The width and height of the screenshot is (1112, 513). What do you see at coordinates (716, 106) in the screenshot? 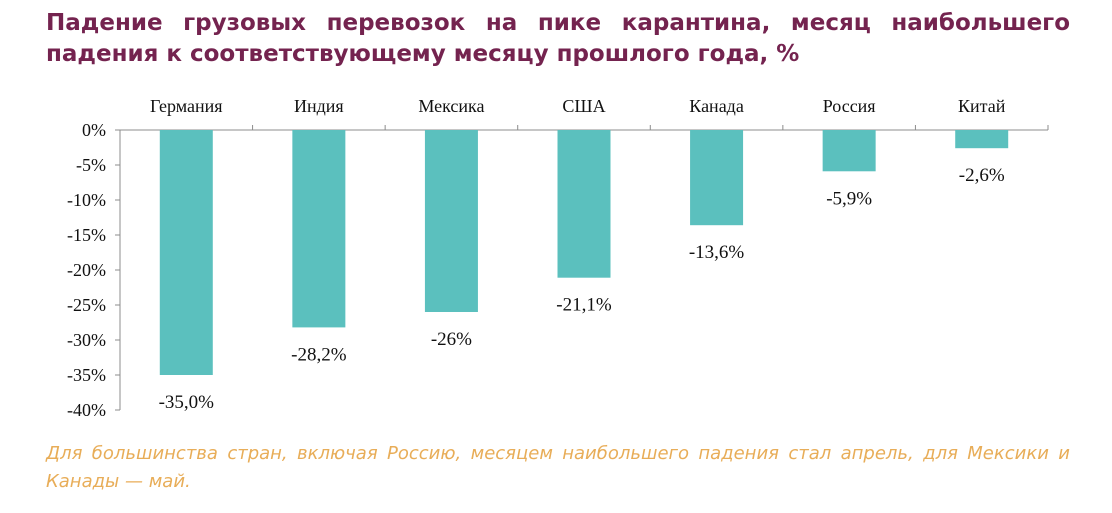
I see `category-label: Канада` at bounding box center [716, 106].